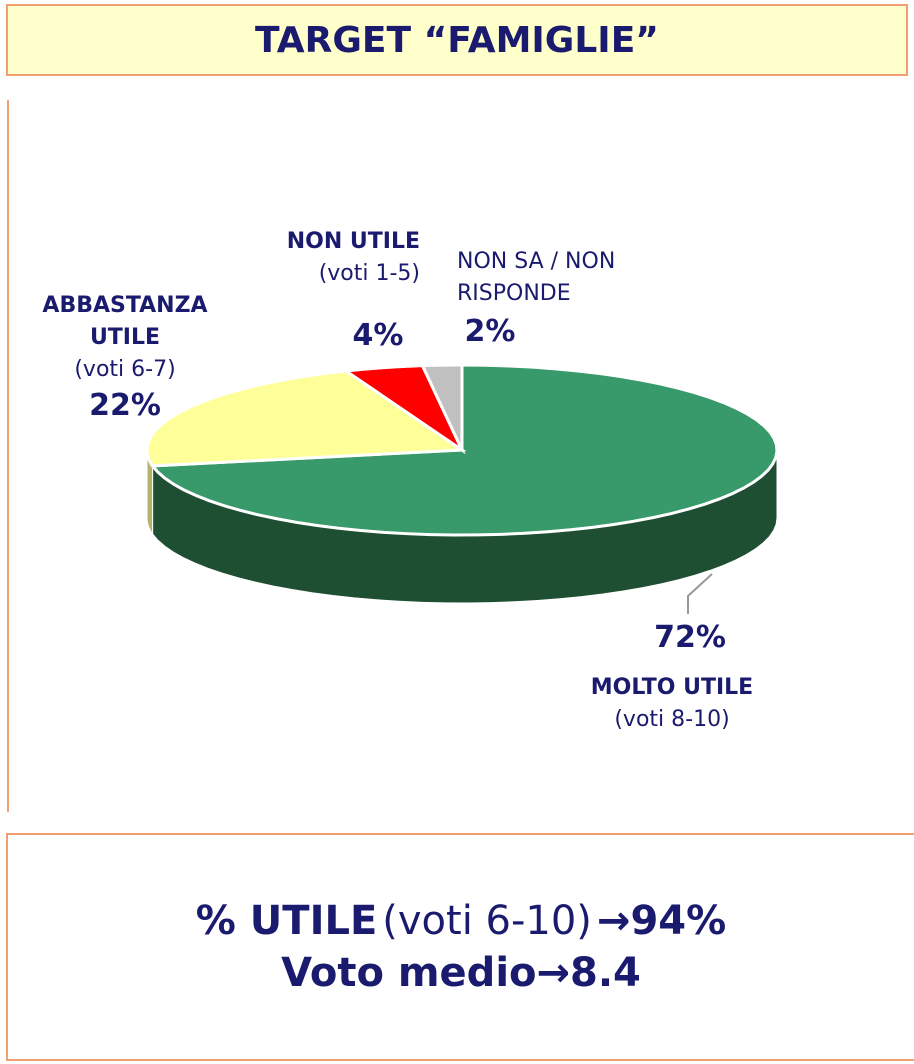 The width and height of the screenshot is (914, 1064). I want to click on summary-text: Voto medio, so click(409, 973).